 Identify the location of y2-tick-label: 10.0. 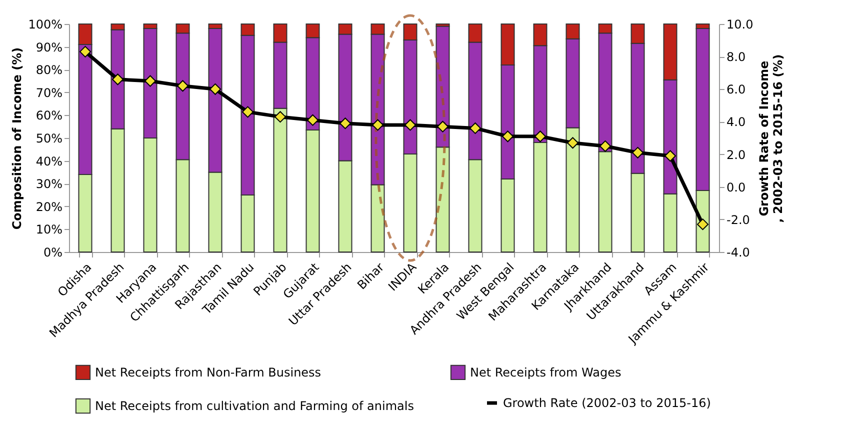
(740, 25).